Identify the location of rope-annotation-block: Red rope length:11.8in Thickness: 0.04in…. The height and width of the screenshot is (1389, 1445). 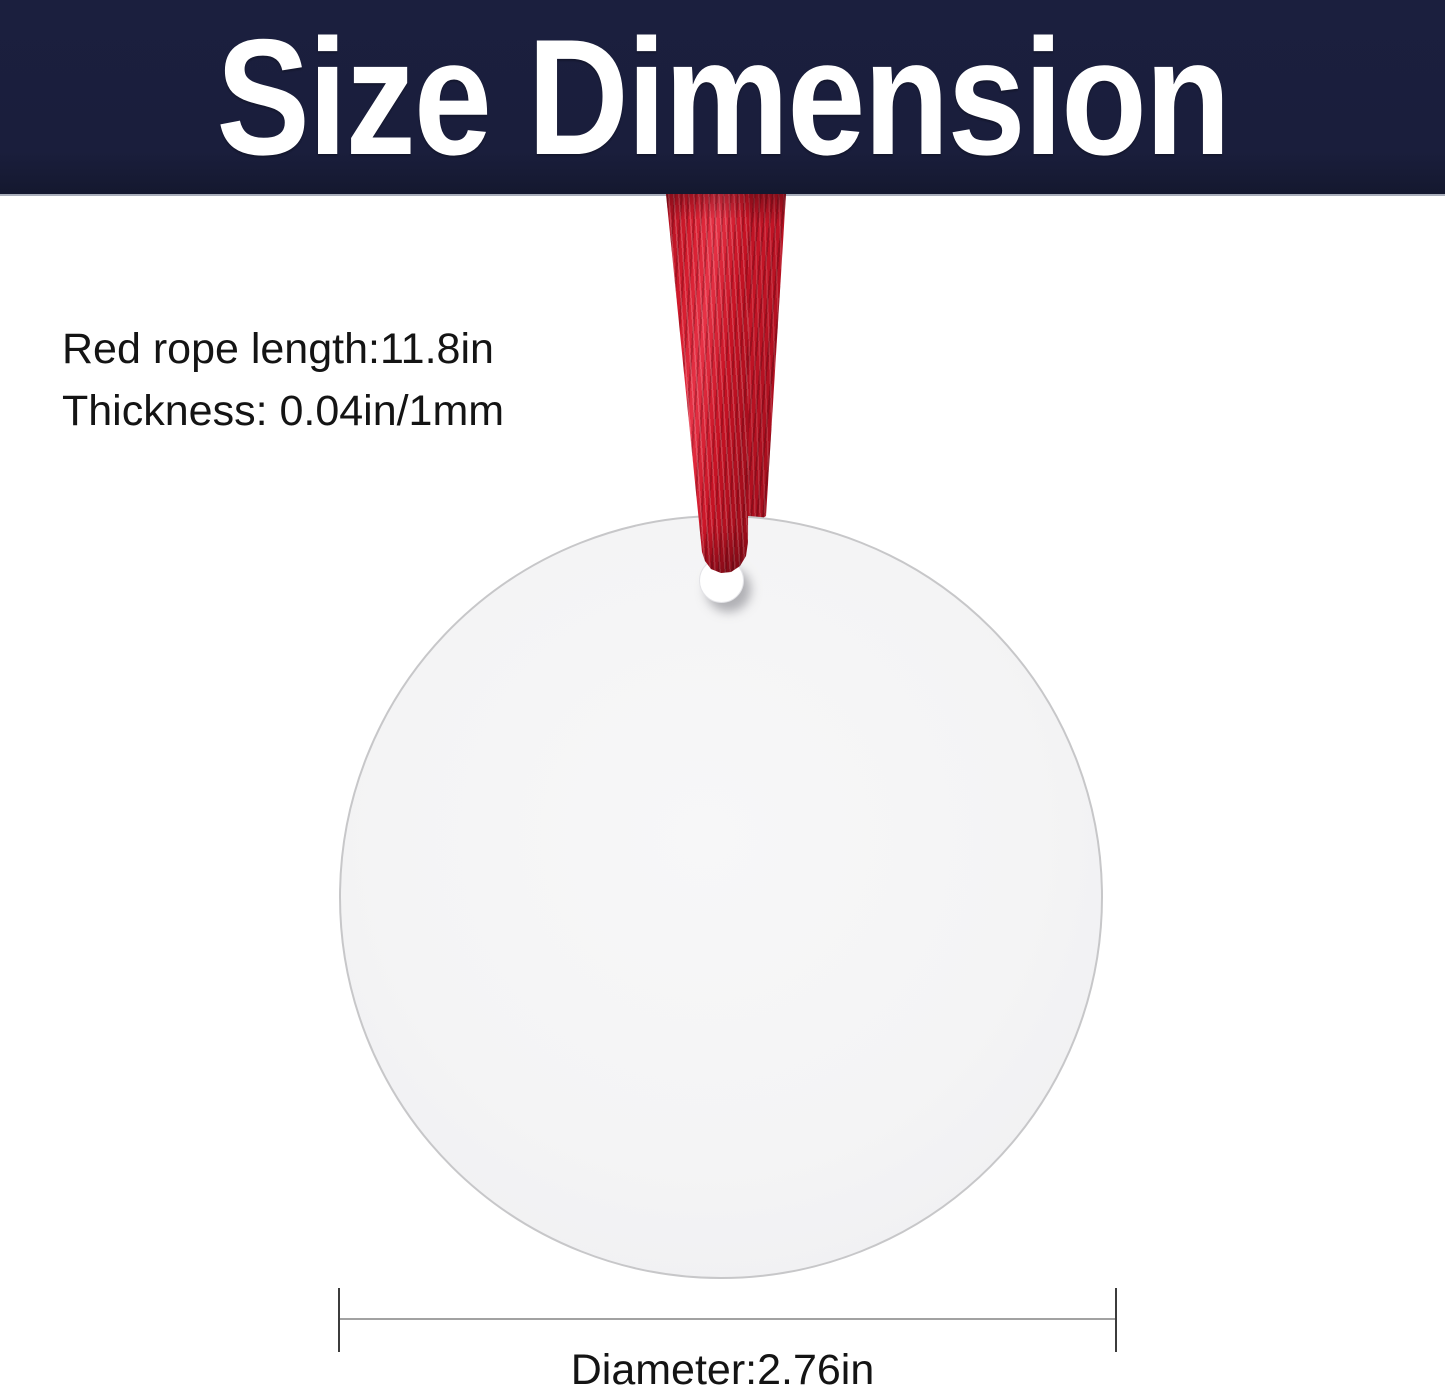
(283, 380).